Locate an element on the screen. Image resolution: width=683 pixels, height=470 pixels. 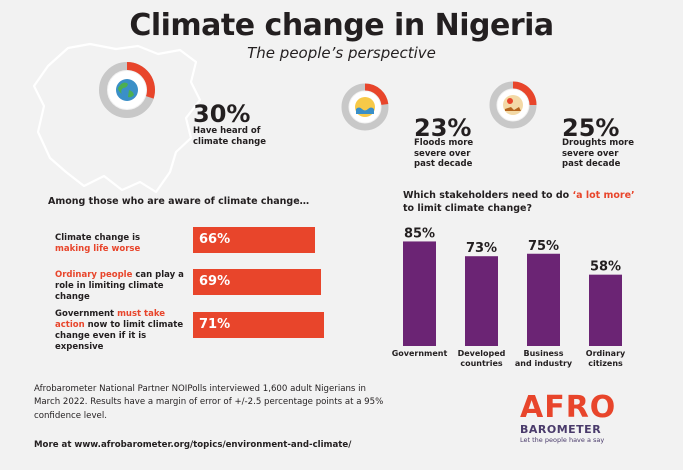
aware-bar-3-label: 71% is located at coordinates (215, 324).